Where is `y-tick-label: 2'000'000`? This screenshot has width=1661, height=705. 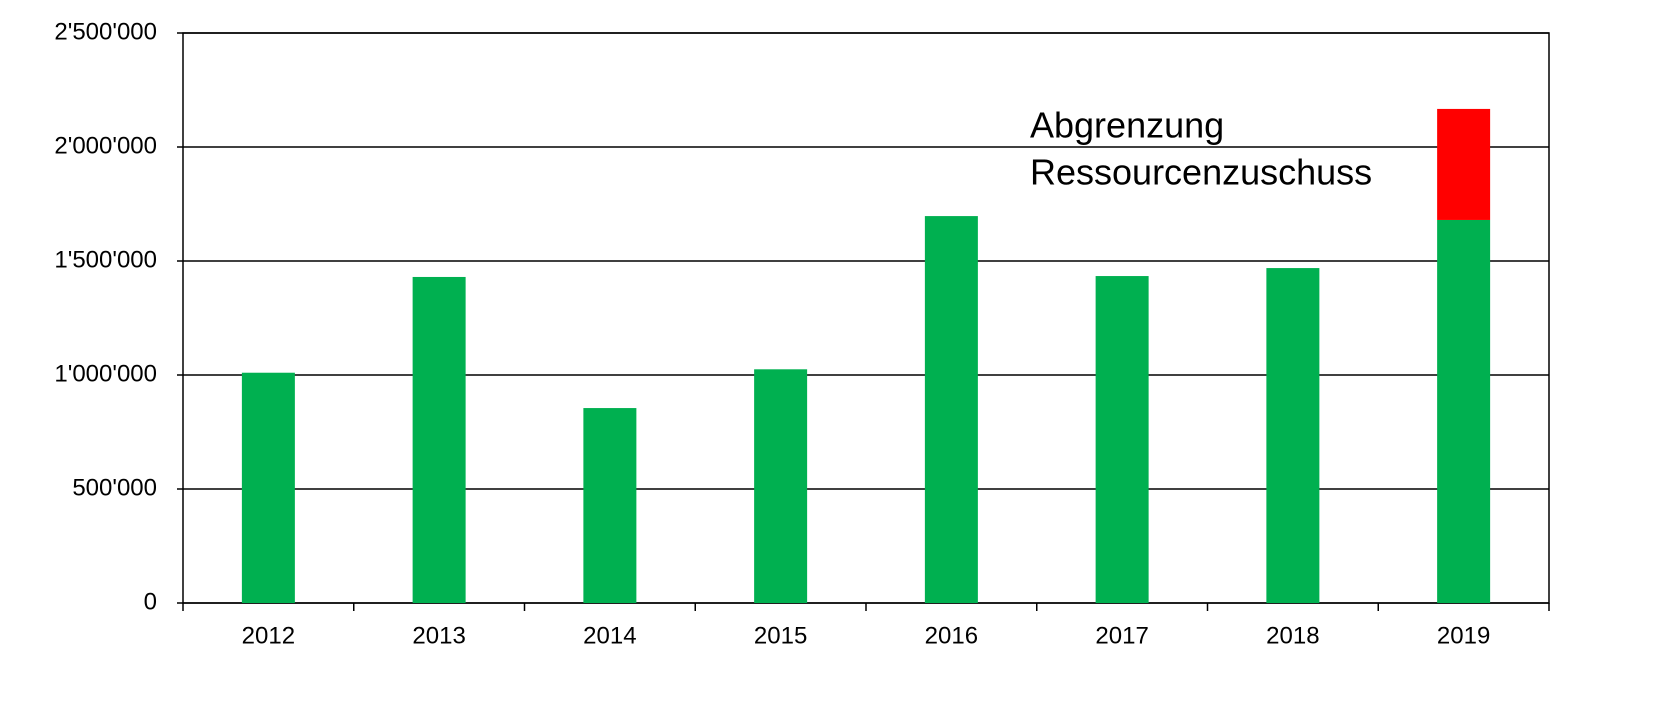
y-tick-label: 2'000'000 is located at coordinates (105, 145).